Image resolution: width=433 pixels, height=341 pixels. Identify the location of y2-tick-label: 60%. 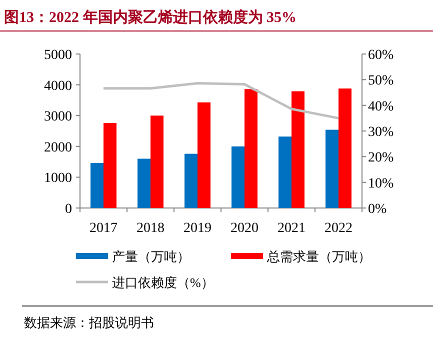
(381, 55).